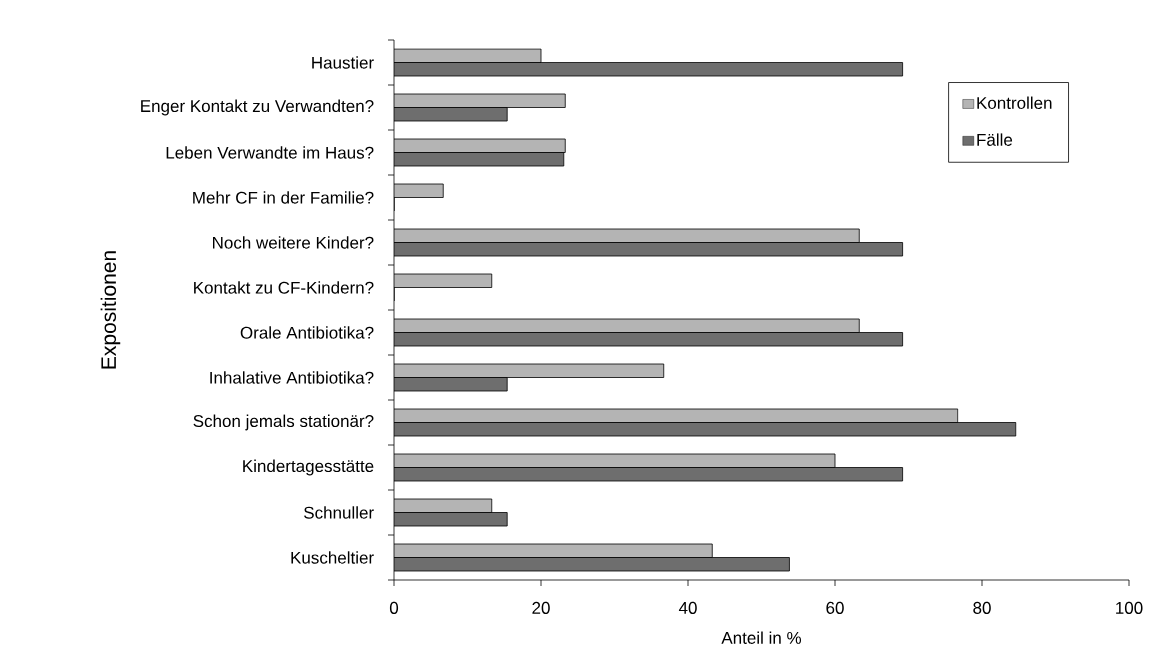  Describe the element at coordinates (283, 422) in the screenshot. I see `y-tick-label: Schon jemals stationär?` at that location.